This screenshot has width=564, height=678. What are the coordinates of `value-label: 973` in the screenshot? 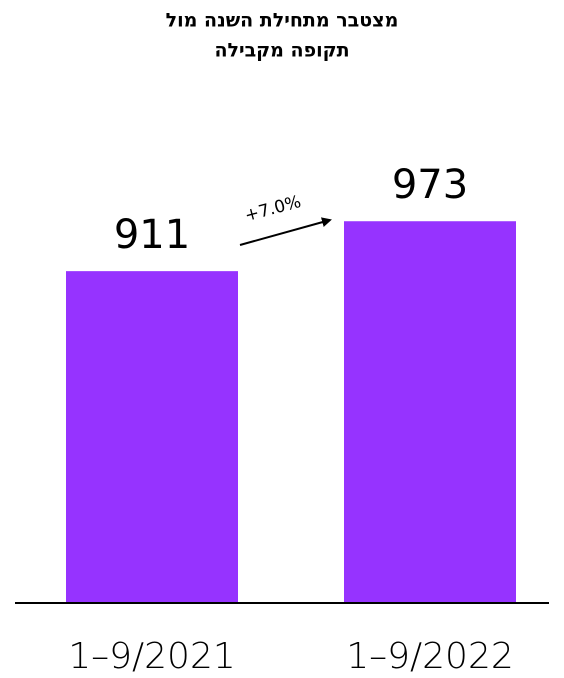 It's located at (430, 185).